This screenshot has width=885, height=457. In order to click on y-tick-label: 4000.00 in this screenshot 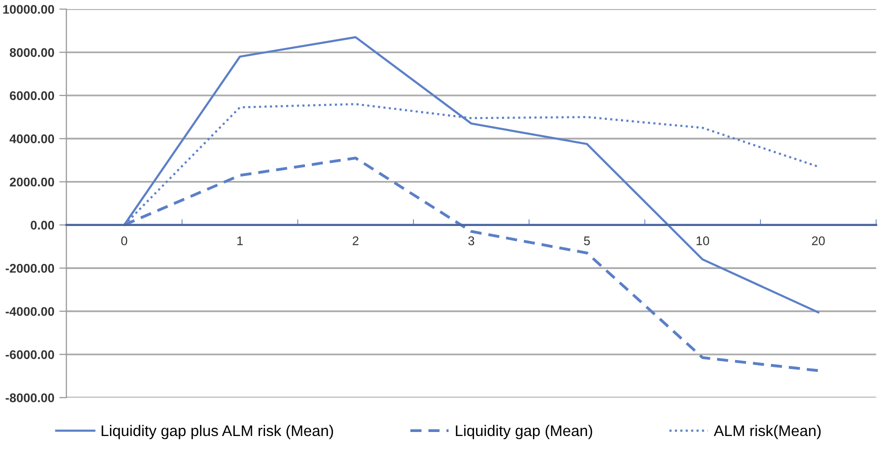, I will do `click(32, 139)`.